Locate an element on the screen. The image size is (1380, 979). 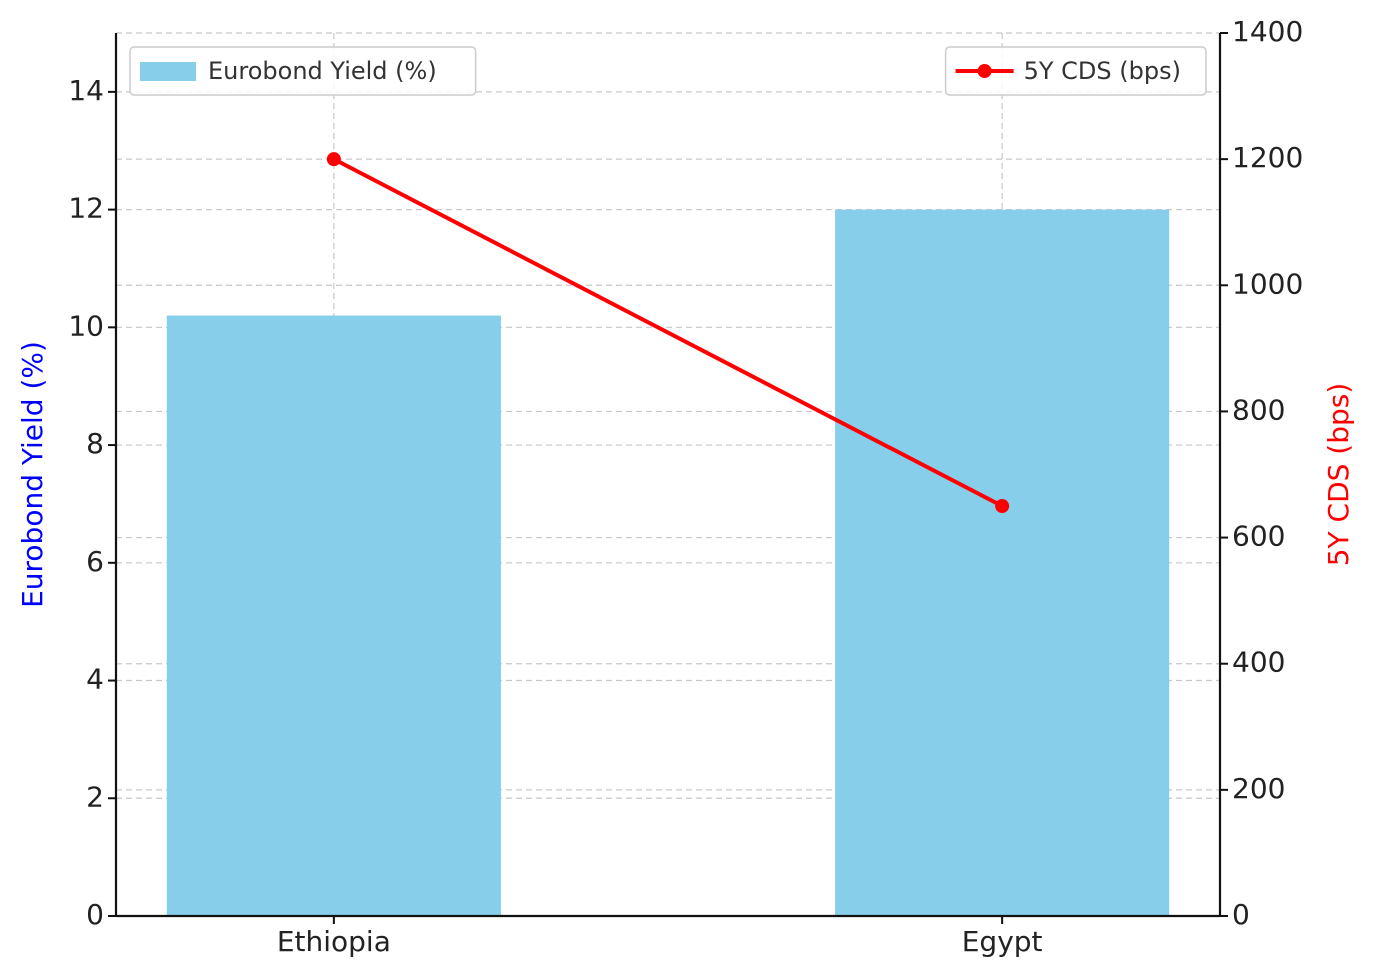
x-tick-label: Ethiopia is located at coordinates (334, 941).